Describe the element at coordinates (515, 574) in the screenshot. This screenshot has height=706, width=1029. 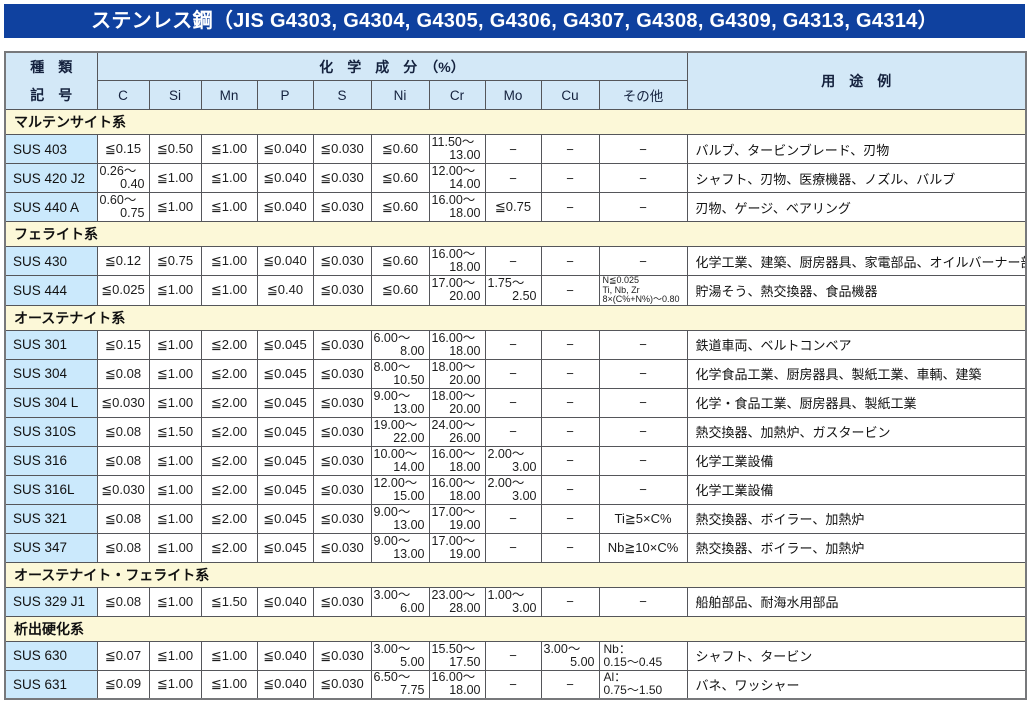
I see `section-title: オーステナイト・フェライト系` at that location.